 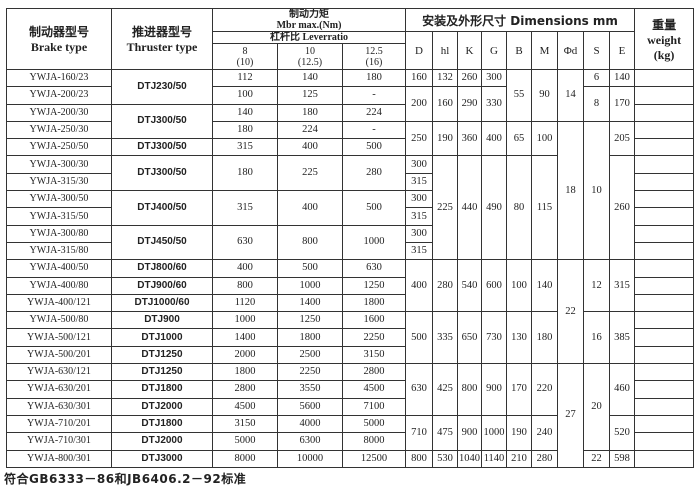 I want to click on dim-cell-D: 710, so click(x=419, y=432).